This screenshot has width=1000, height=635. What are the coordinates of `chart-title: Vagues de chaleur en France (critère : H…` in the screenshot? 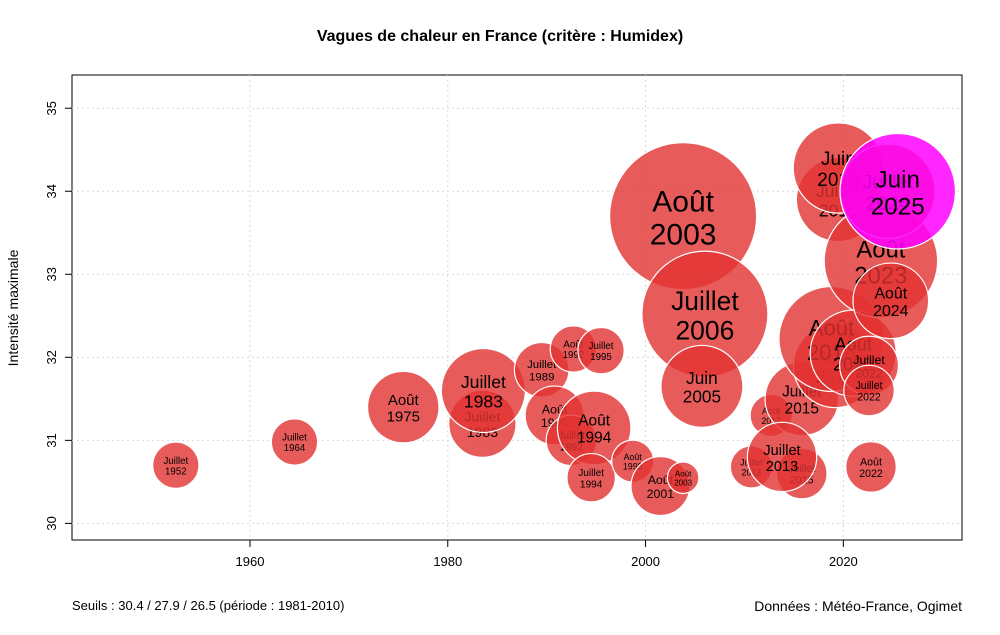 It's located at (500, 36).